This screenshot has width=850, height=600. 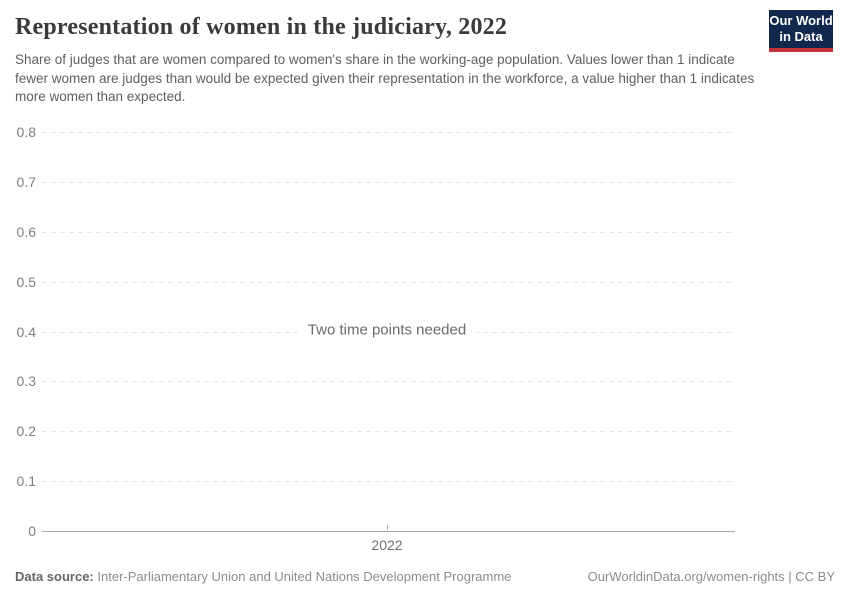 What do you see at coordinates (388, 531) in the screenshot?
I see `x-axis-line` at bounding box center [388, 531].